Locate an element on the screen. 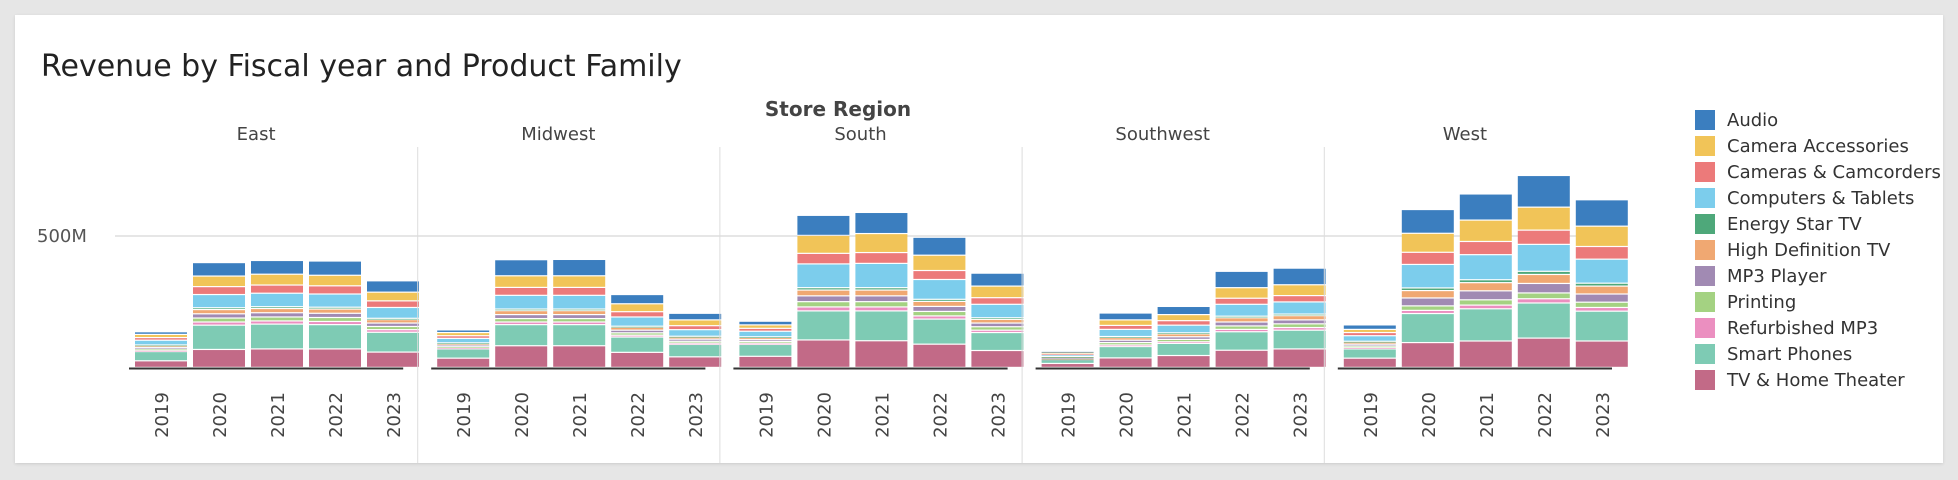 Image resolution: width=1958 pixels, height=480 pixels. legend-item: Smart Phones is located at coordinates (1818, 354).